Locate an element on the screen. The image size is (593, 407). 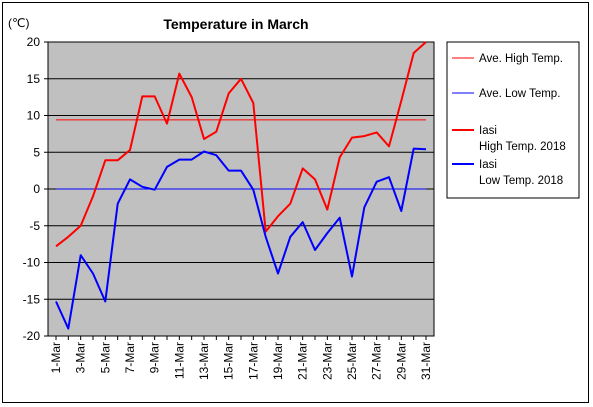
y-tick-label: -10 is located at coordinates (32, 263).